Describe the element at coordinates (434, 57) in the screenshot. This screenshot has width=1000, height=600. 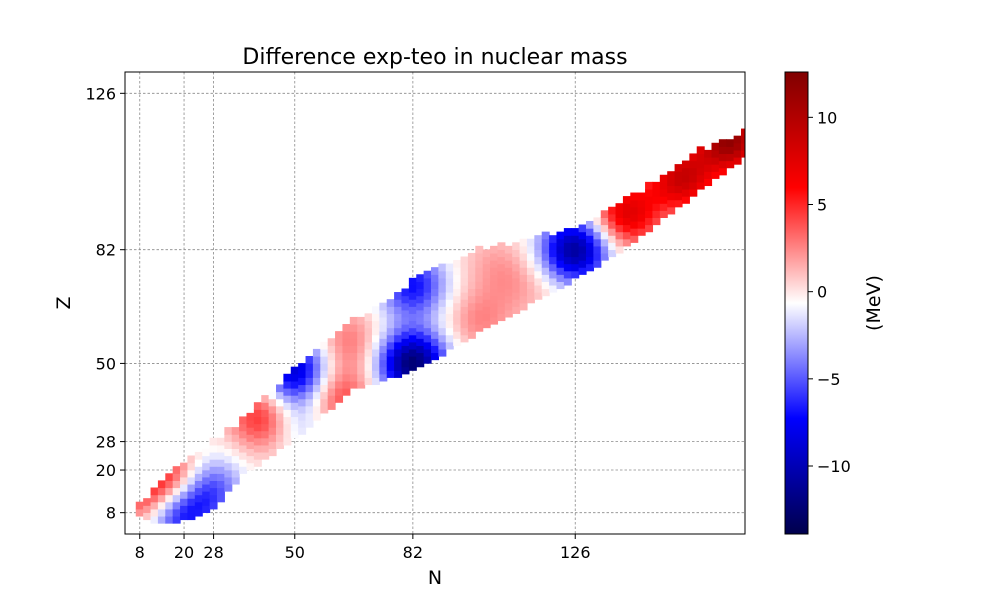
I see `chart-title: Difference exp-teo in nuclear mass` at that location.